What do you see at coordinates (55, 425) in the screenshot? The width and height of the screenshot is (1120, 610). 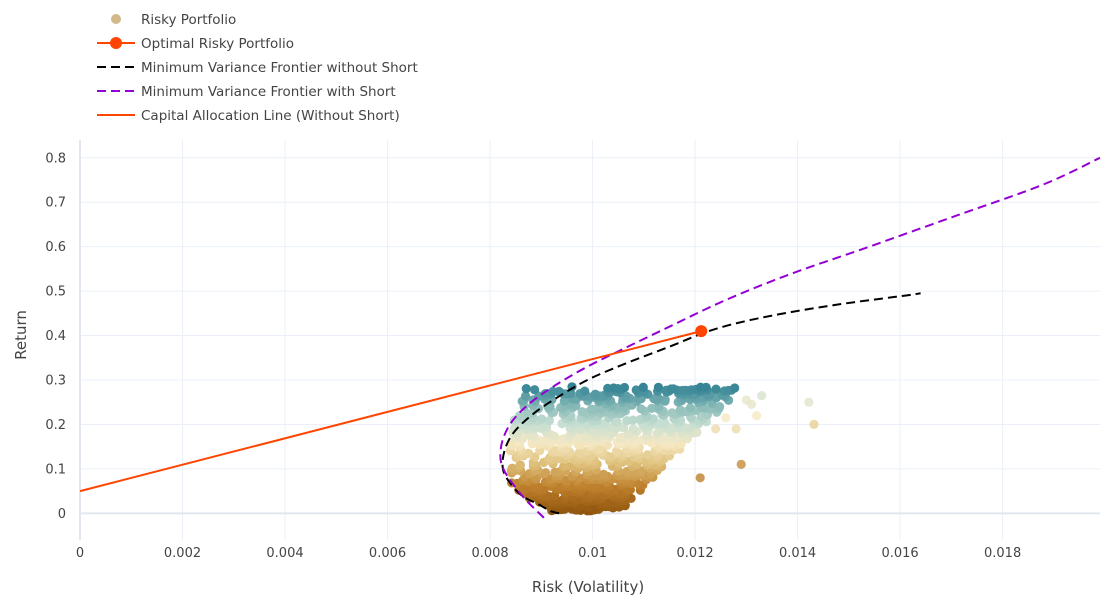 I see `y-tick-label: 0.2` at bounding box center [55, 425].